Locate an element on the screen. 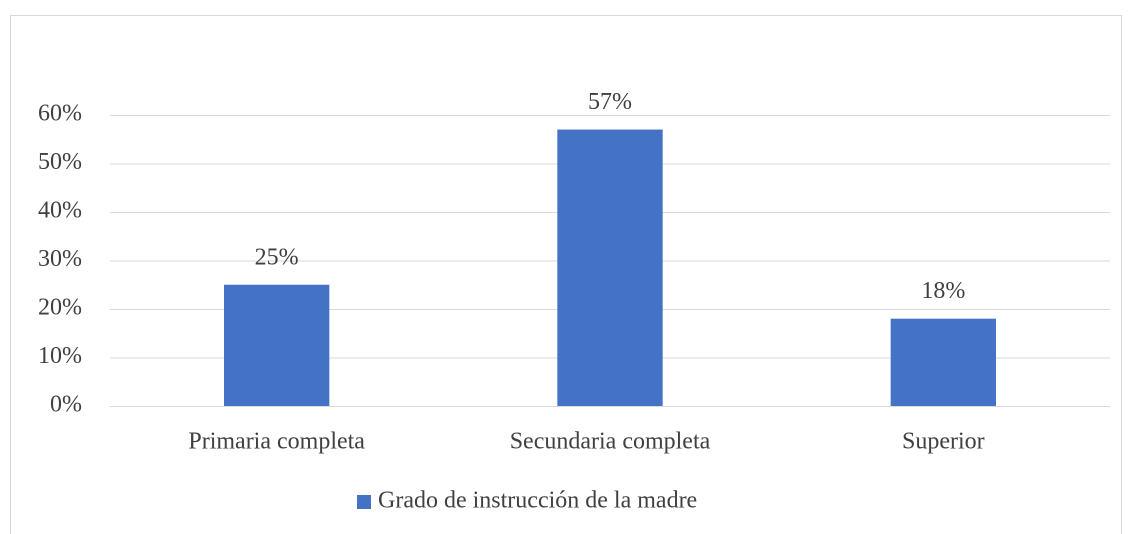 This screenshot has height=534, width=1129. data-label: 57% is located at coordinates (610, 102).